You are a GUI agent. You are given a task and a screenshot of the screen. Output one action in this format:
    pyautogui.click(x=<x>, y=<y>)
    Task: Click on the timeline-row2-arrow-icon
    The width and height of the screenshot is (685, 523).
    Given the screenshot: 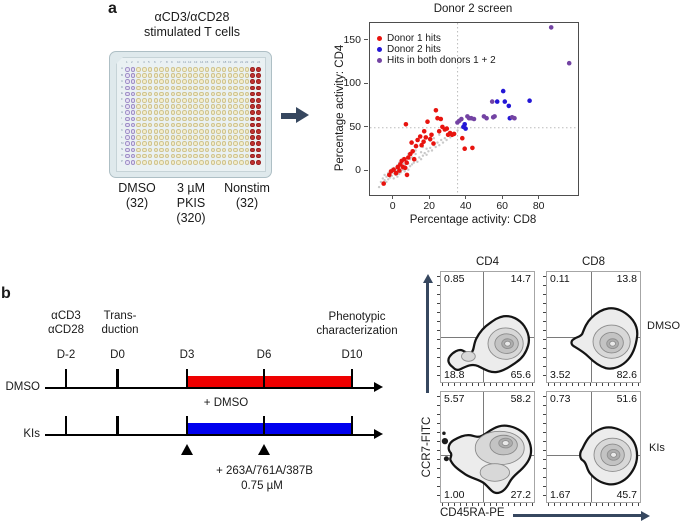 What is the action you would take?
    pyautogui.click(x=378, y=434)
    